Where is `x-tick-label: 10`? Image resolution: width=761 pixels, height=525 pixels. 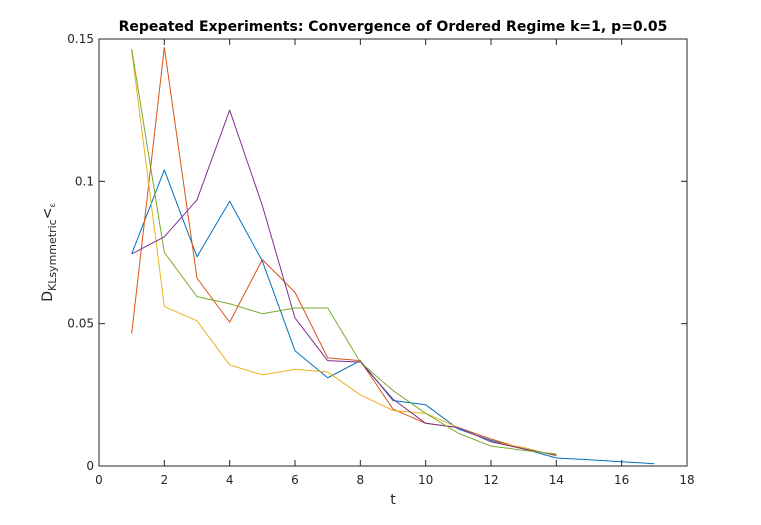 x-tick-label: 10 is located at coordinates (425, 480).